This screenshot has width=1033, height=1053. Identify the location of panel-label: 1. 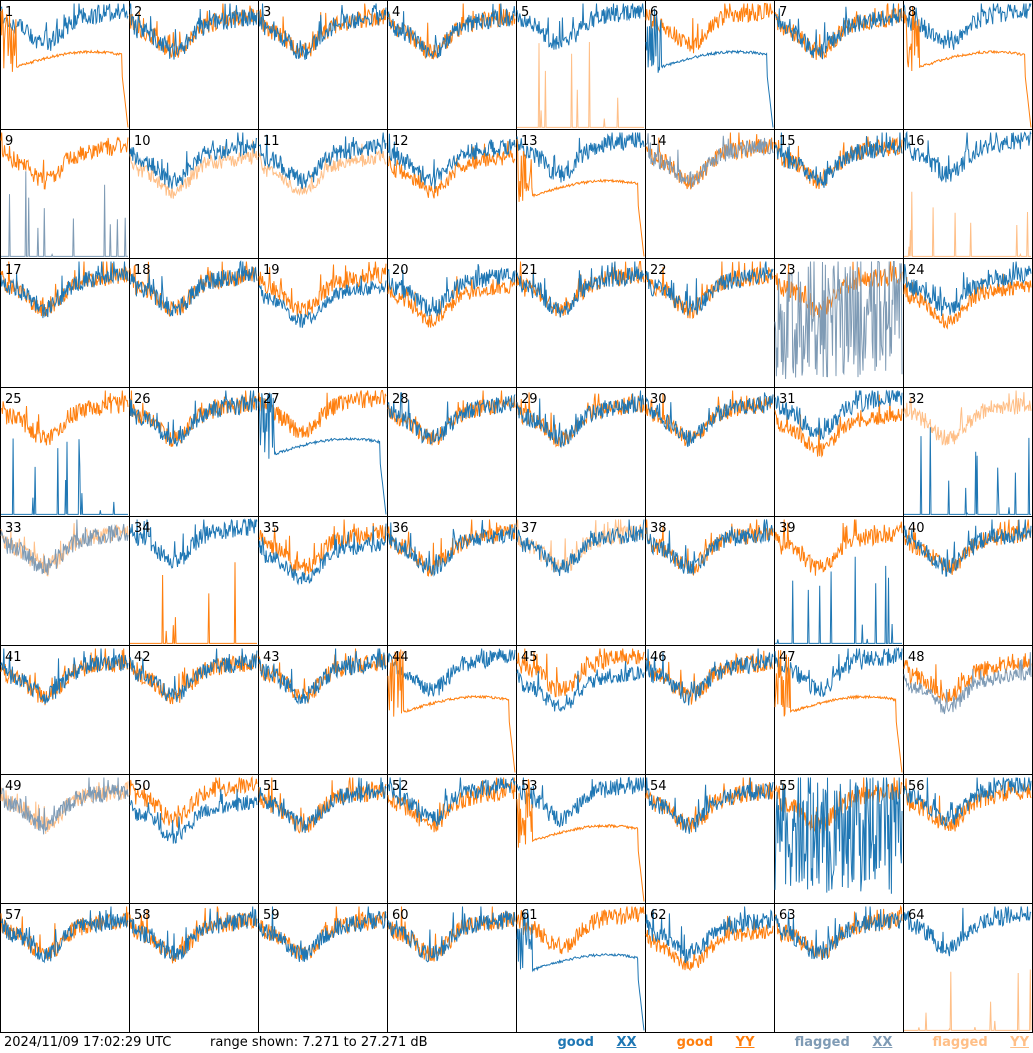
(9, 12).